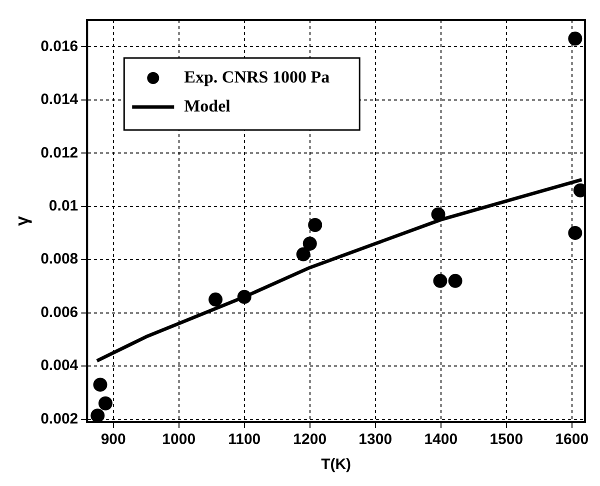  What do you see at coordinates (179, 439) in the screenshot?
I see `x-tick-label: 1000` at bounding box center [179, 439].